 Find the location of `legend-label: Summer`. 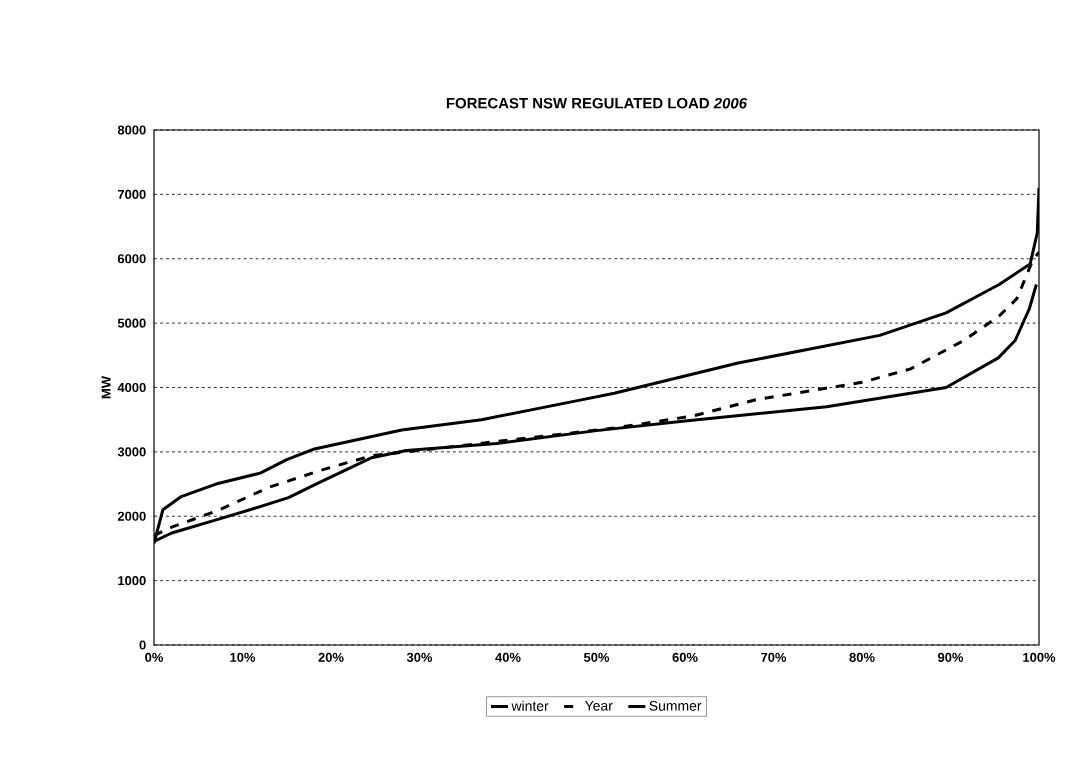

legend-label: Summer is located at coordinates (675, 705).